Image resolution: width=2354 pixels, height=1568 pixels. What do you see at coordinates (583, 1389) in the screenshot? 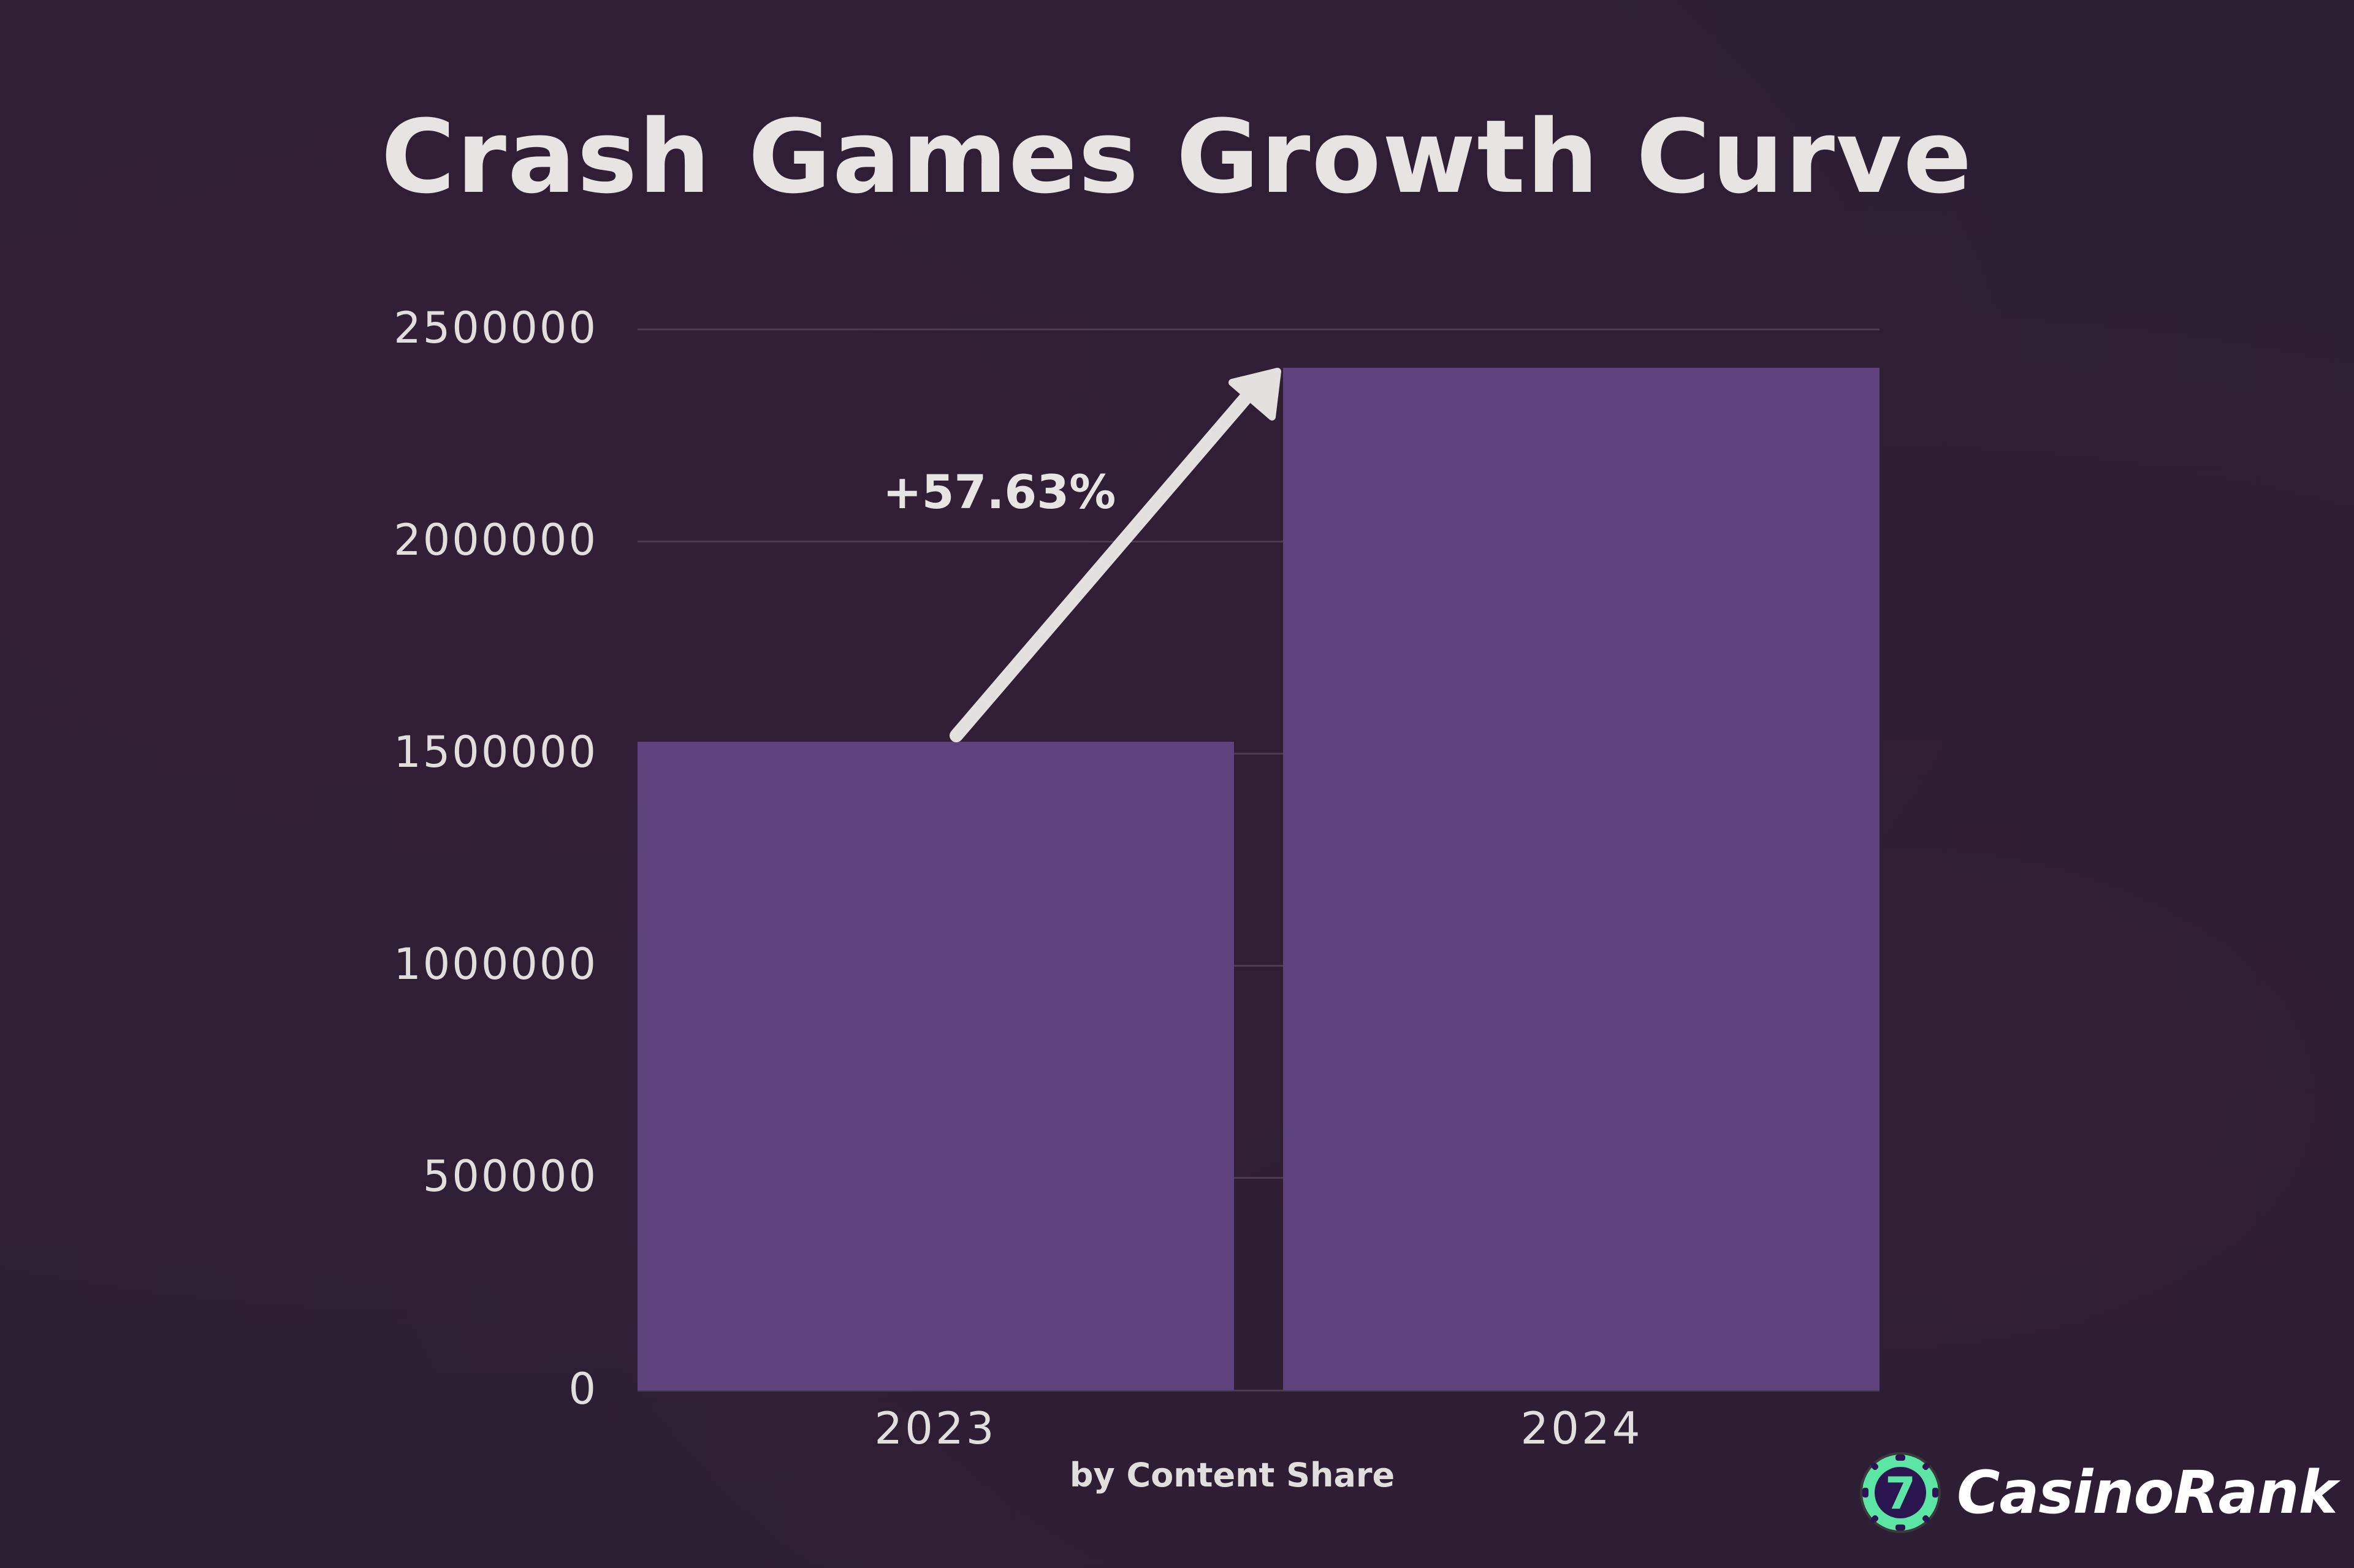
I see `y-tick-label: 0` at bounding box center [583, 1389].